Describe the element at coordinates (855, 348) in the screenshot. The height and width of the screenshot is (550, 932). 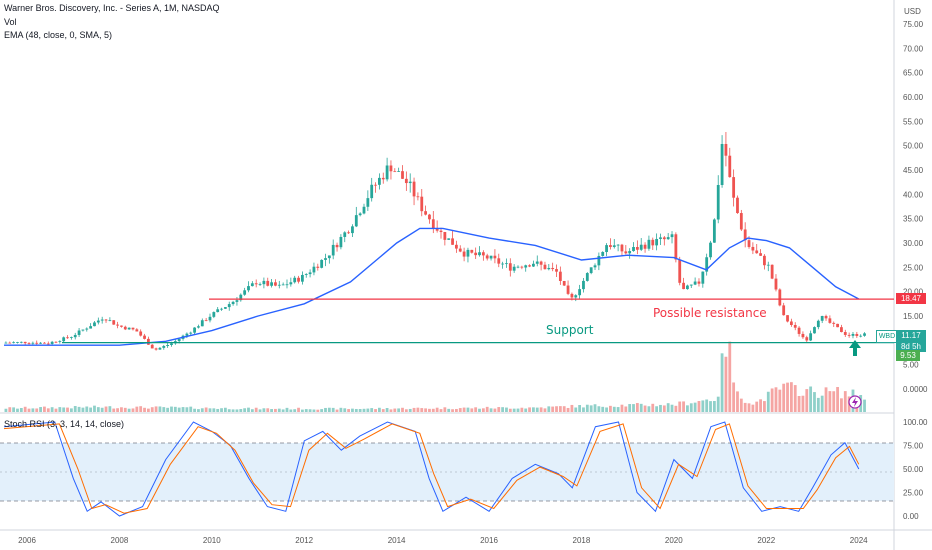
I see `up-arrow-icon` at that location.